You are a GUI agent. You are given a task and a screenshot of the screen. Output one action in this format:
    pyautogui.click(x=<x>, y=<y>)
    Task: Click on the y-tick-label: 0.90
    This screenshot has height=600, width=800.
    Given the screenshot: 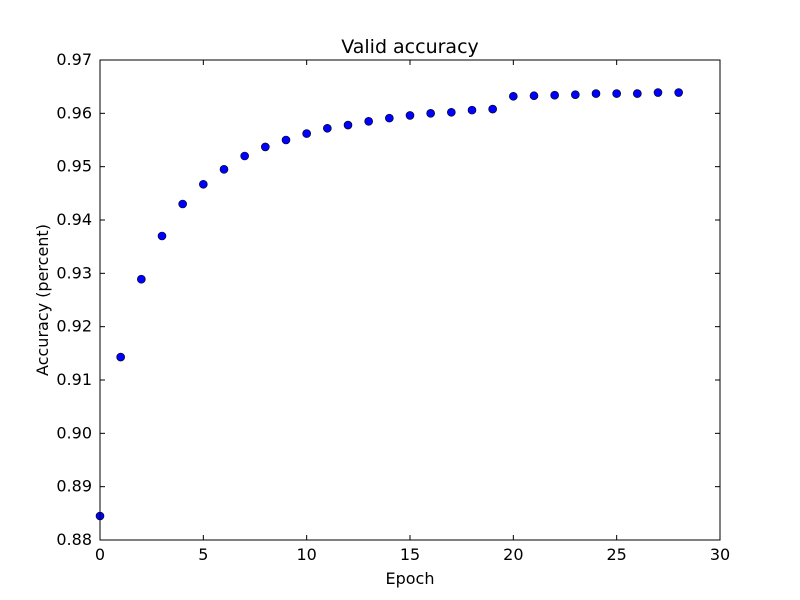 What is the action you would take?
    pyautogui.click(x=74, y=432)
    